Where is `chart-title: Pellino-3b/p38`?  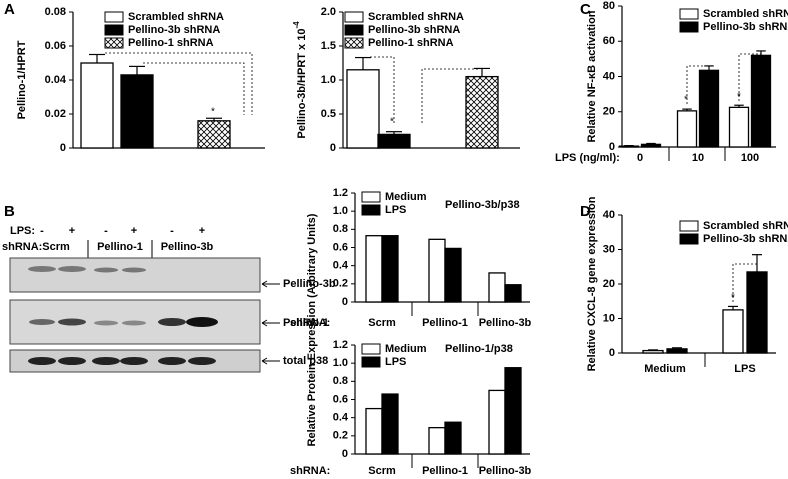
chart-title: Pellino-3b/p38 is located at coordinates (482, 205).